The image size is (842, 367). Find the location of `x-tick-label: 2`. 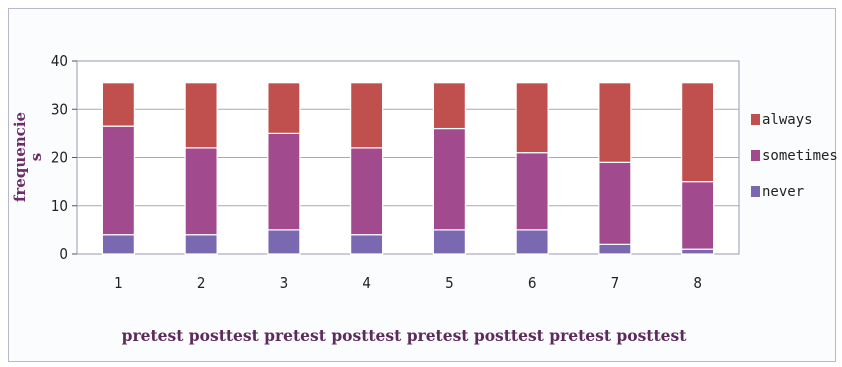

x-tick-label: 2 is located at coordinates (201, 283).